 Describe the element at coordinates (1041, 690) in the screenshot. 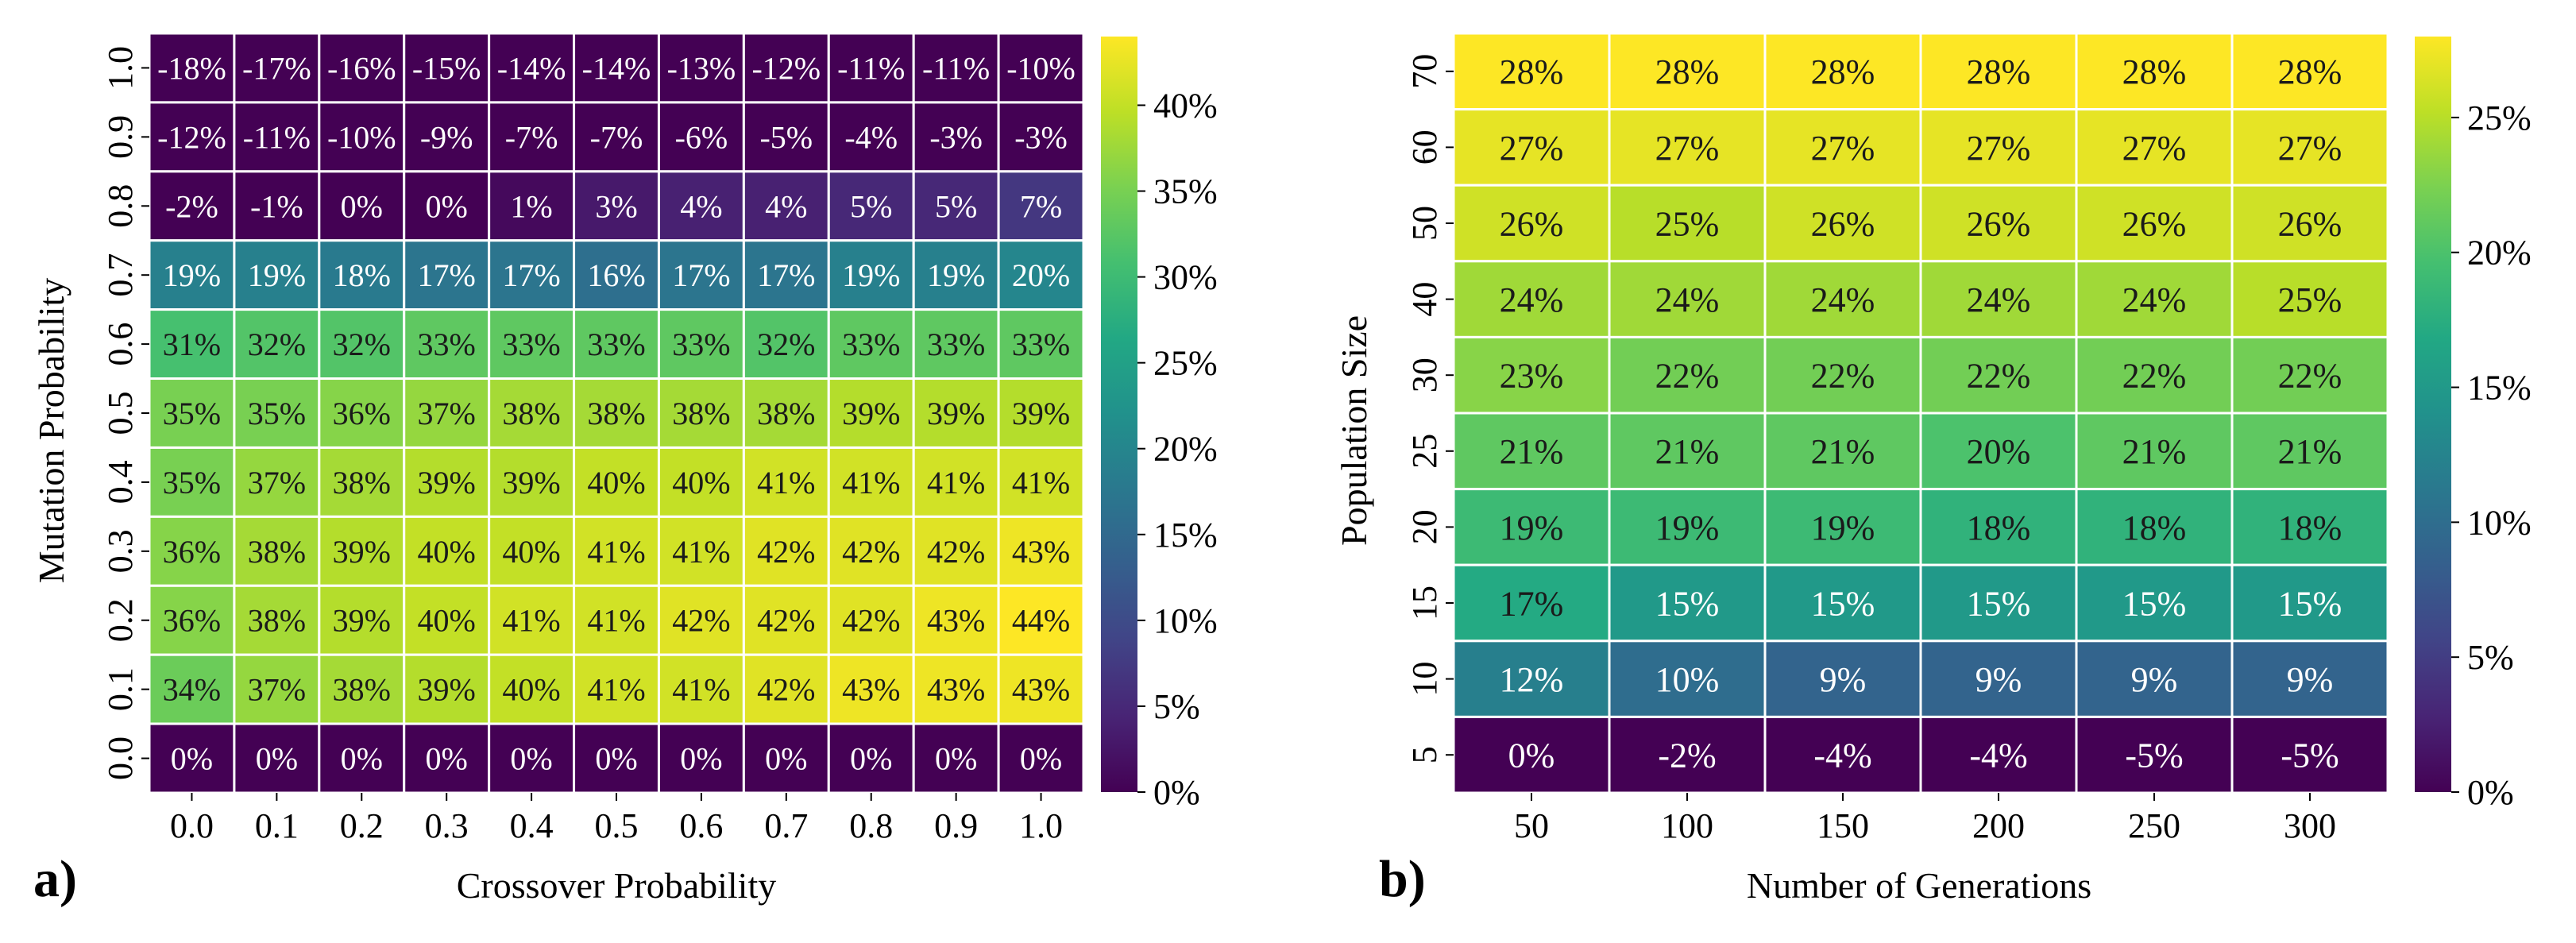

I see `cell-value-label: 43%` at that location.